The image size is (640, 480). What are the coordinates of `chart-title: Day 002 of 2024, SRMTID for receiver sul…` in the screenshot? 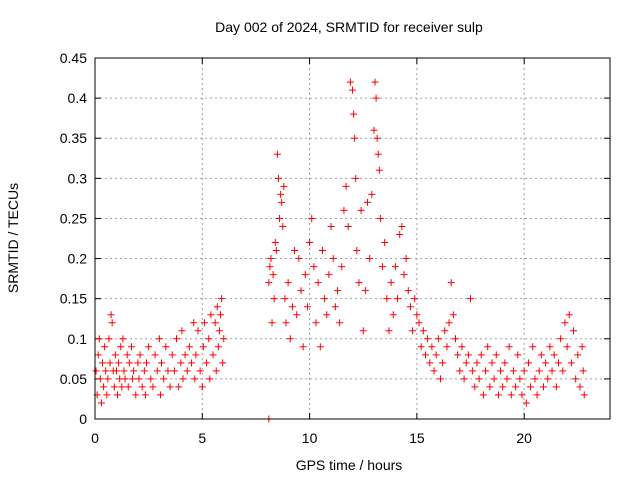 It's located at (349, 27).